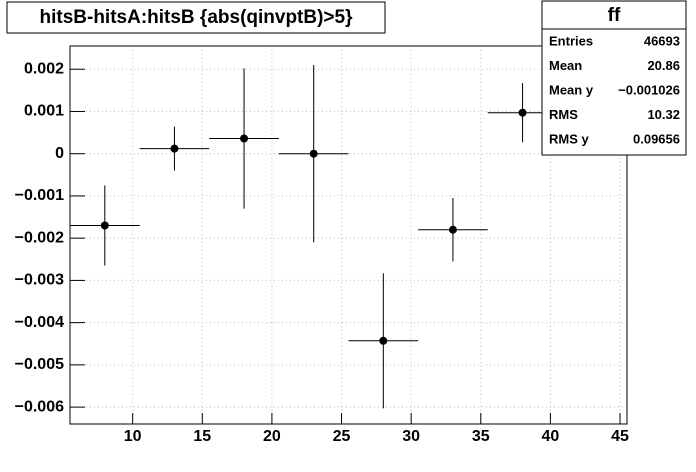 This screenshot has width=696, height=472. Describe the element at coordinates (39, 237) in the screenshot. I see `y-tick-label: −0.002` at that location.